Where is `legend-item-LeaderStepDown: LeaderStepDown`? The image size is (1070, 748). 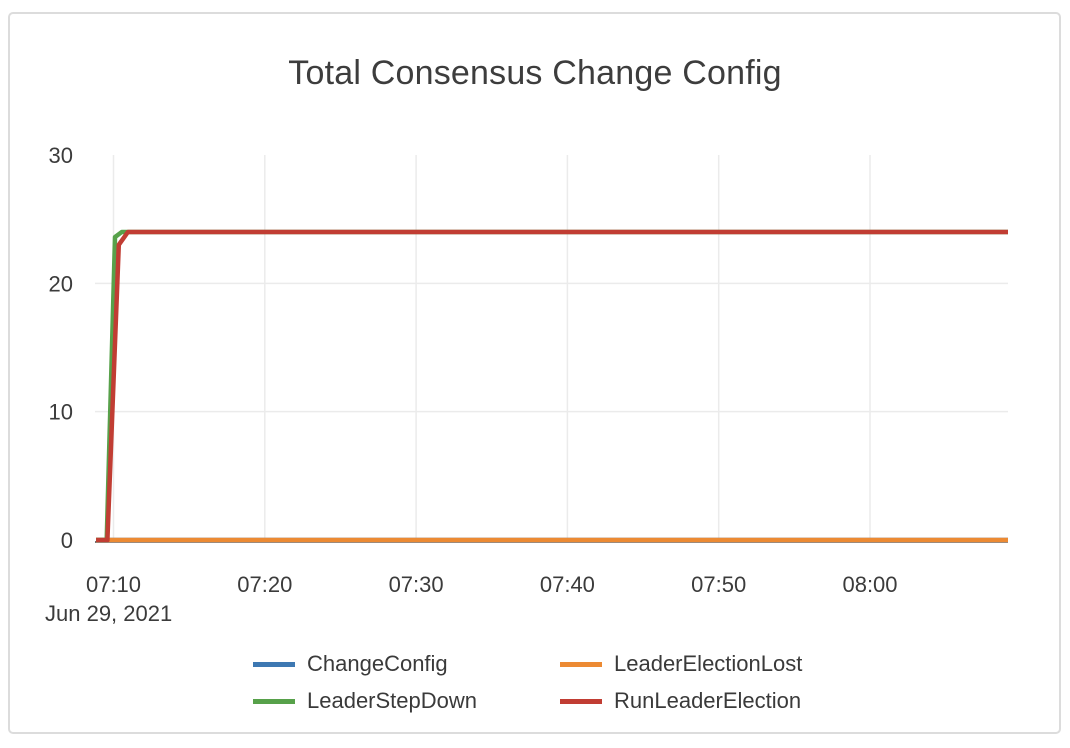
legend-item-LeaderStepDown: LeaderStepDown is located at coordinates (406, 701).